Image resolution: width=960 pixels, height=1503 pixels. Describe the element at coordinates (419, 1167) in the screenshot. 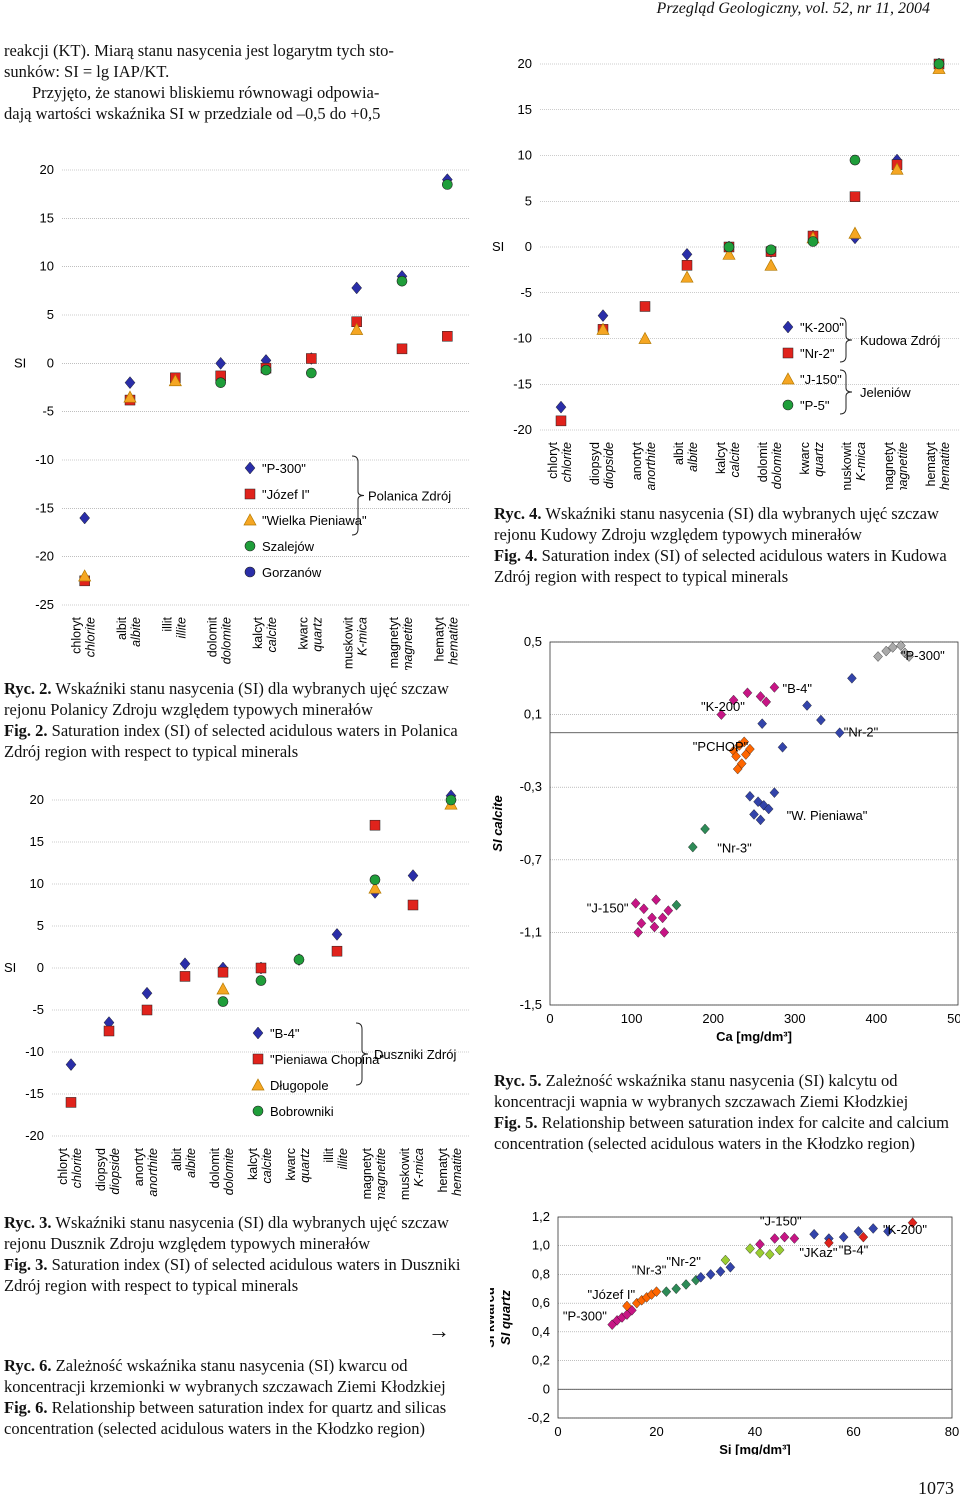

I see `x-tick-label: K-mica` at that location.